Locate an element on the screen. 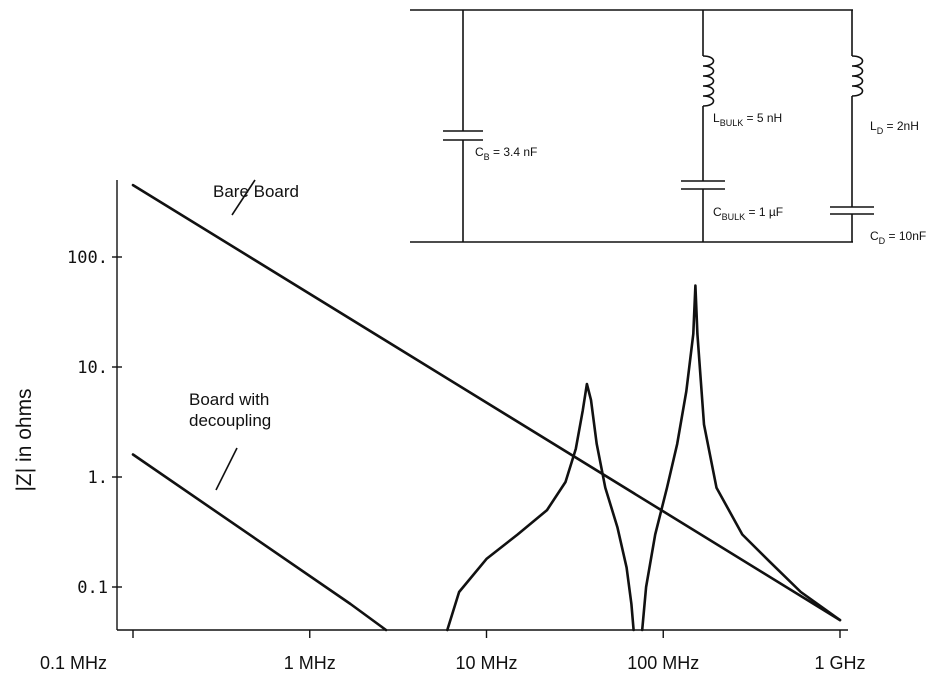  x-tick-label: 1 MHz is located at coordinates (310, 663).